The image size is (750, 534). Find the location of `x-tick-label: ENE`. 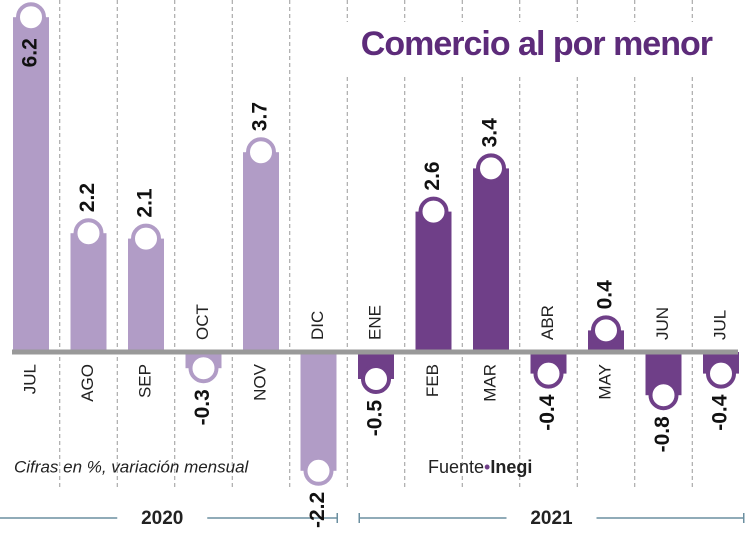

x-tick-label: ENE is located at coordinates (374, 322).